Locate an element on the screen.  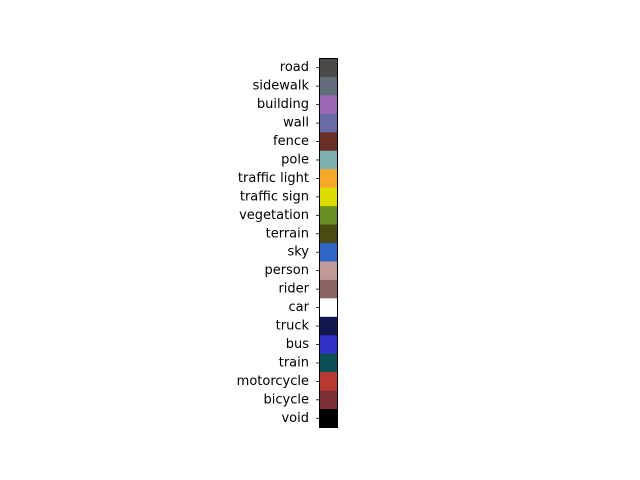
swatch-pole is located at coordinates (328, 160).